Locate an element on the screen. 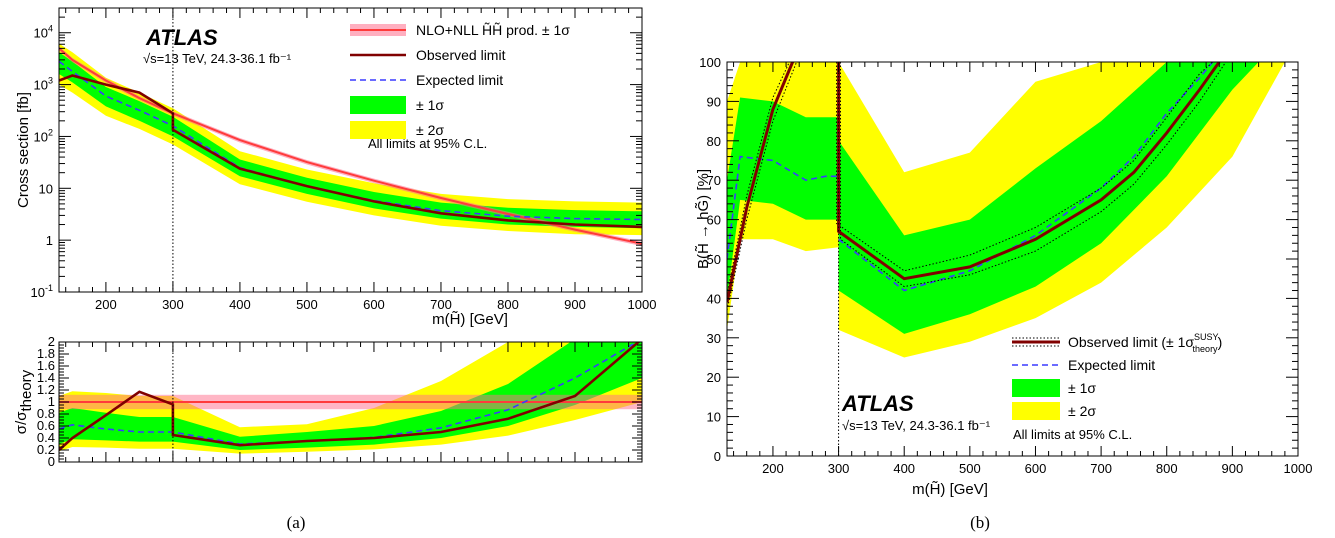 Image resolution: width=1335 pixels, height=538 pixels. ratio-y-tick-label: 1.6 is located at coordinates (46, 365).